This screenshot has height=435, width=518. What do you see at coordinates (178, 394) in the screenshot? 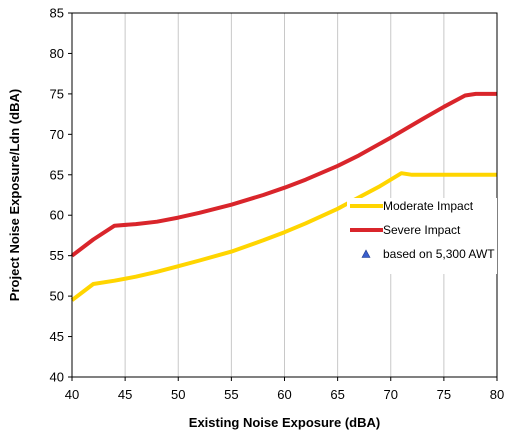
I see `x-tick-label: 50` at bounding box center [178, 394].